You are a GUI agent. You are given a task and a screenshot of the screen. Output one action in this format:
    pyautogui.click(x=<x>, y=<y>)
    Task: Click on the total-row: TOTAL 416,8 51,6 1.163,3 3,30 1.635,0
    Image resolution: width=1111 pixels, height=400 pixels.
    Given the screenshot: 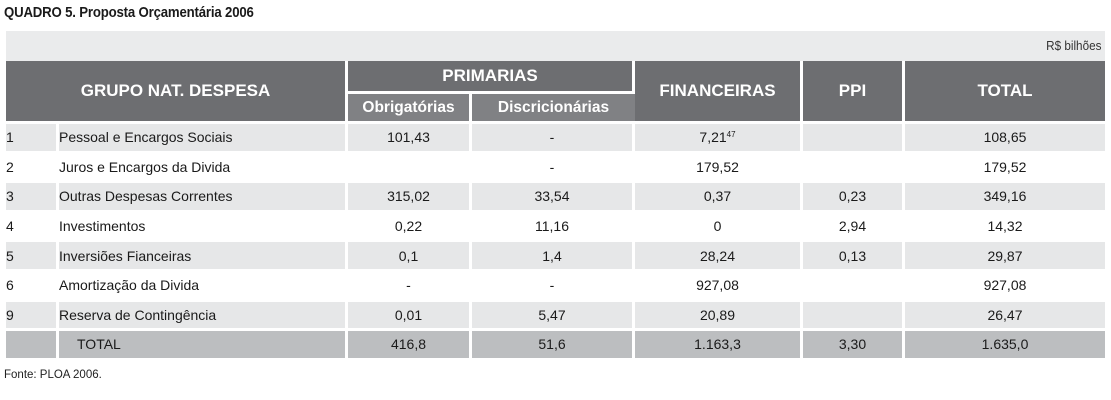 What is the action you would take?
    pyautogui.click(x=555, y=346)
    